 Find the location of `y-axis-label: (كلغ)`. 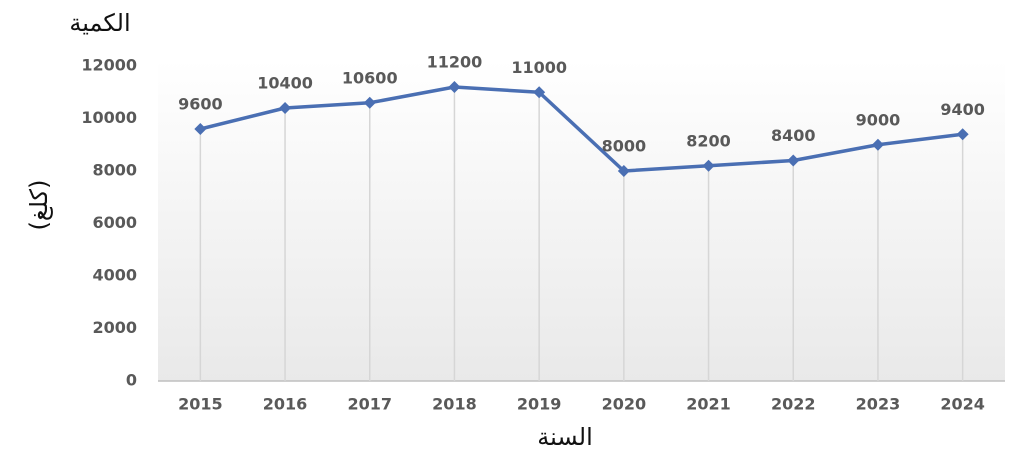

y-axis-label: (كلغ) is located at coordinates (39, 205).